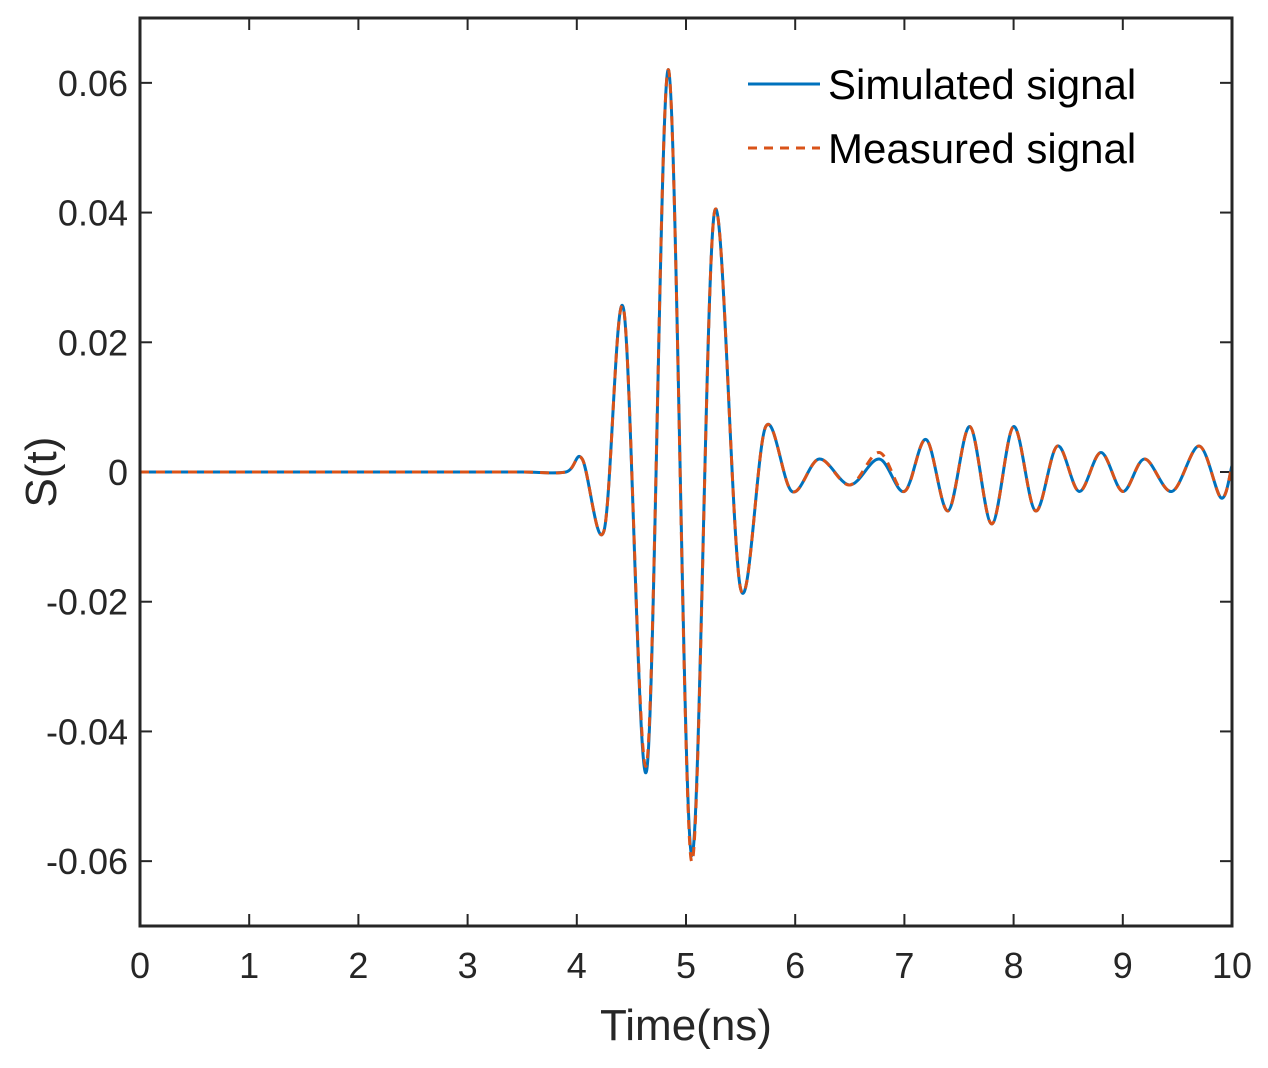 Image resolution: width=1268 pixels, height=1068 pixels. I want to click on x-tick-label: 4, so click(577, 965).